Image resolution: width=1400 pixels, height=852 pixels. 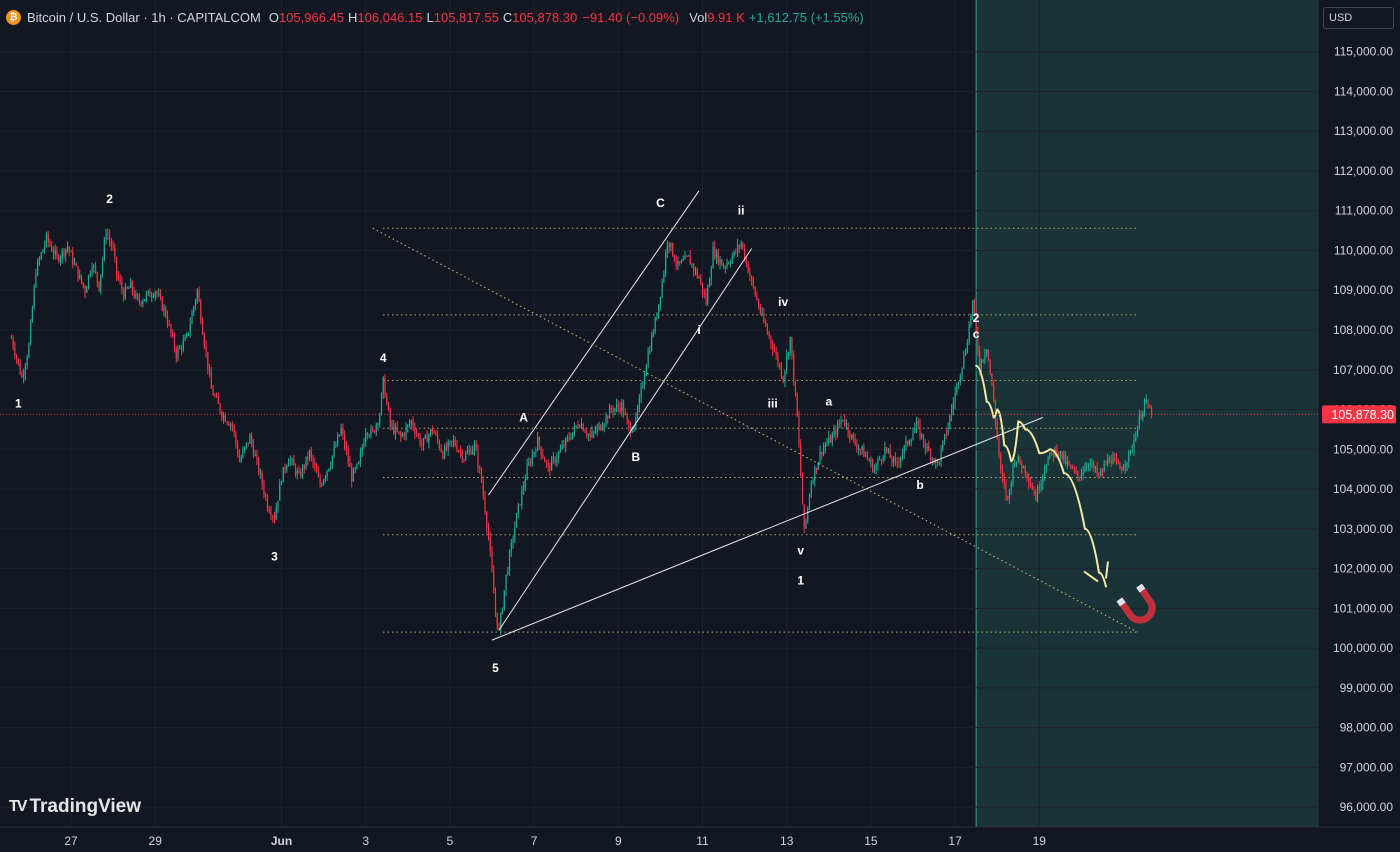 What do you see at coordinates (1121, 602) in the screenshot?
I see `magnet-tip-left` at bounding box center [1121, 602].